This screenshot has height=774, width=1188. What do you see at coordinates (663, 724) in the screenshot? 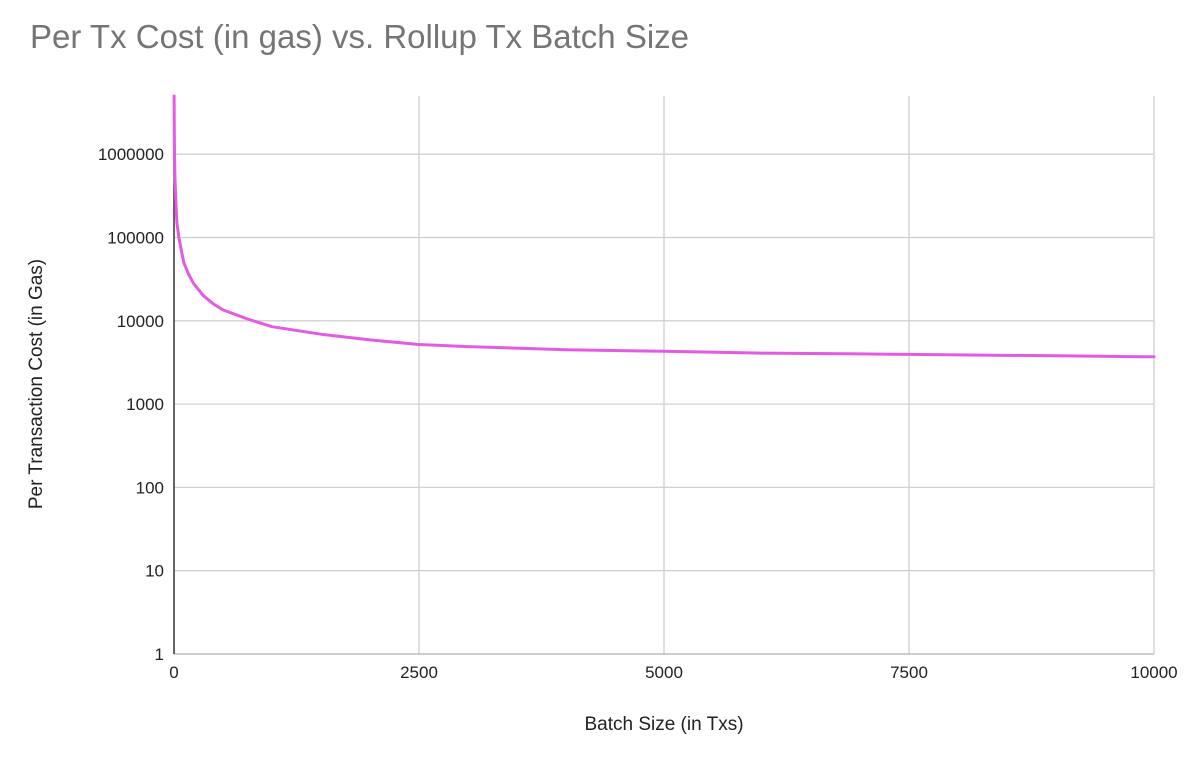
I see `x-axis-title: Batch Size (in Txs)` at bounding box center [663, 724].